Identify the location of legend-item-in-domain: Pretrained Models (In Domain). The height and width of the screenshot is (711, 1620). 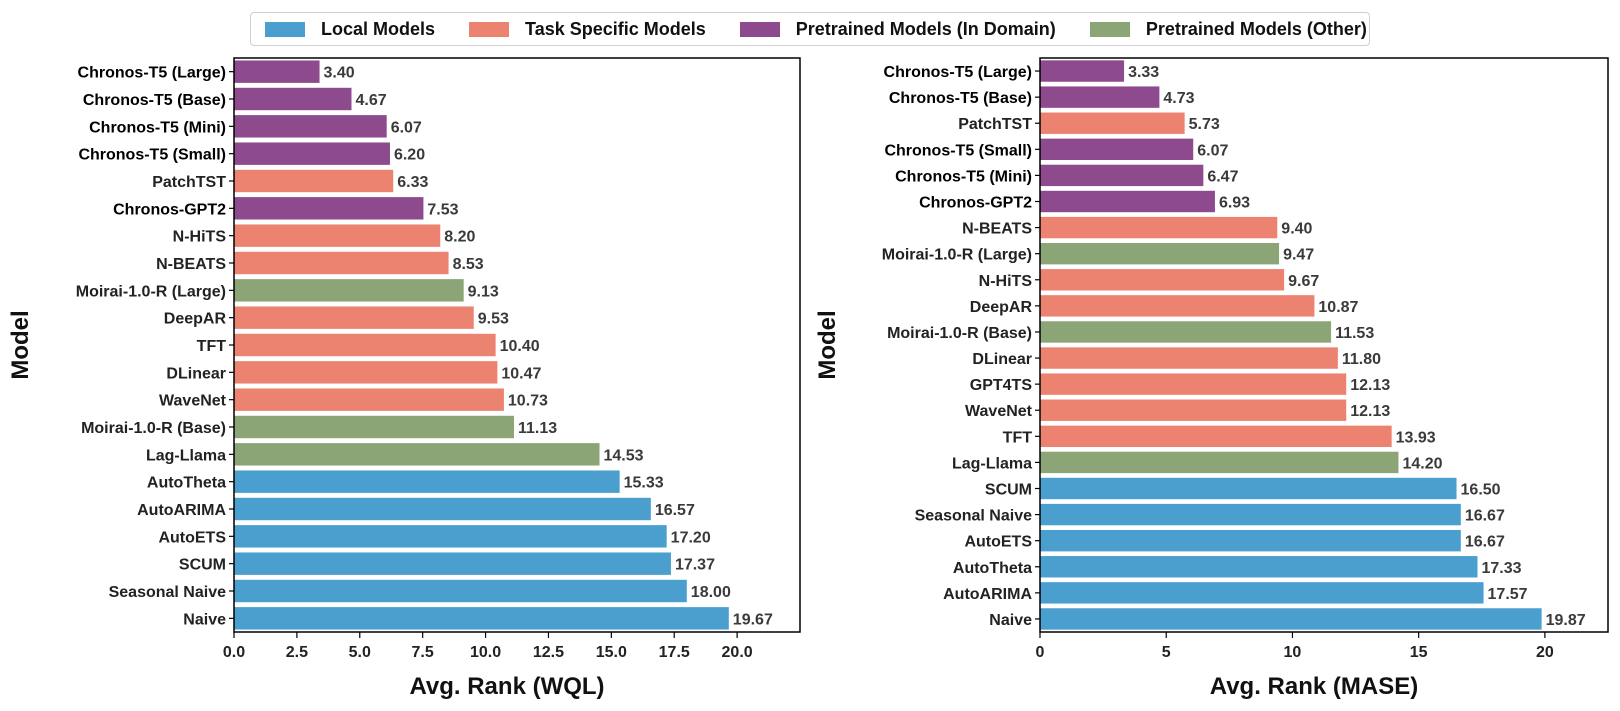
(897, 29).